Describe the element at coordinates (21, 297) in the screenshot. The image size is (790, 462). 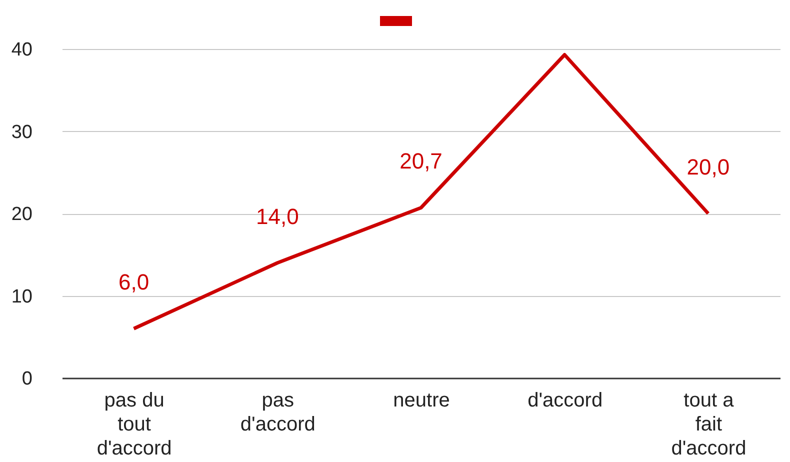
I see `y-tick-label: 10` at that location.